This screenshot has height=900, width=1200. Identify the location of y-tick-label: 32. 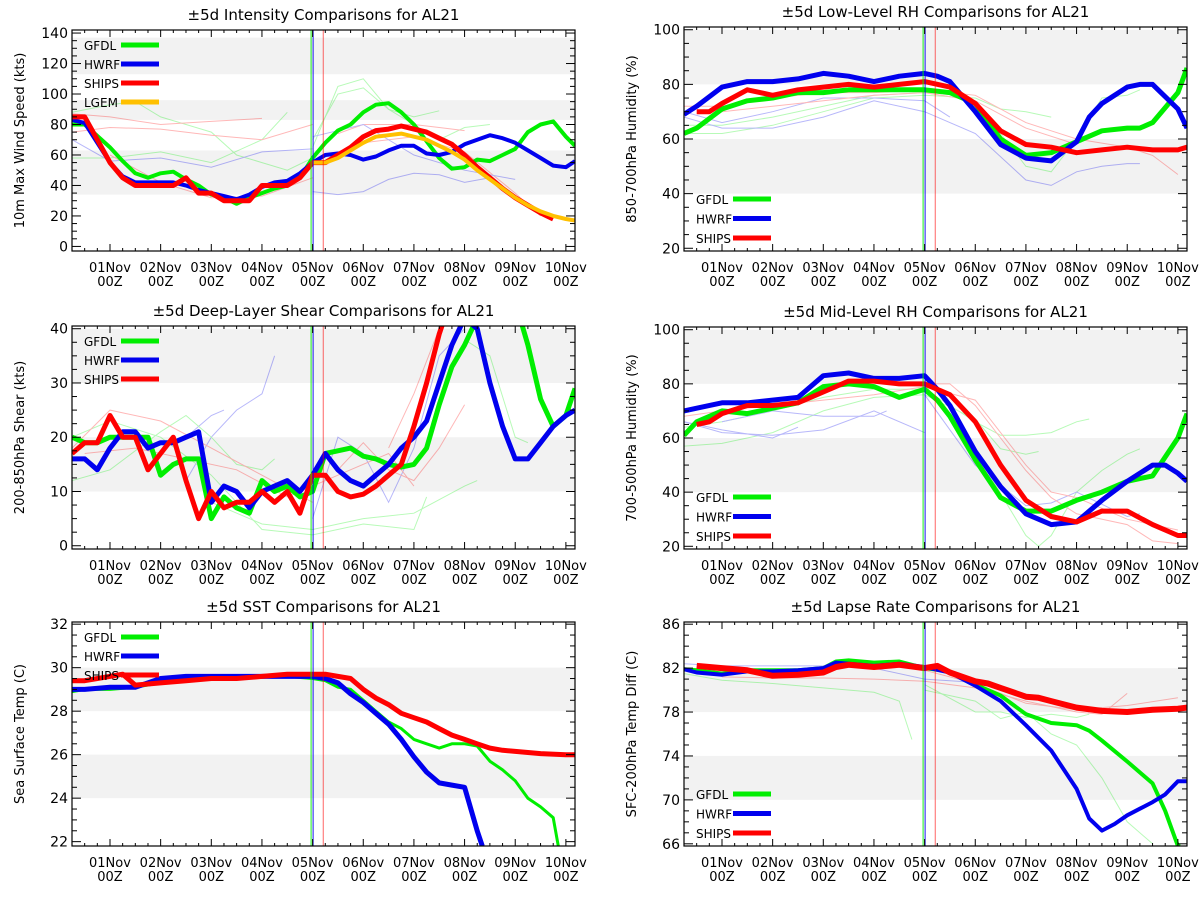
(59, 625).